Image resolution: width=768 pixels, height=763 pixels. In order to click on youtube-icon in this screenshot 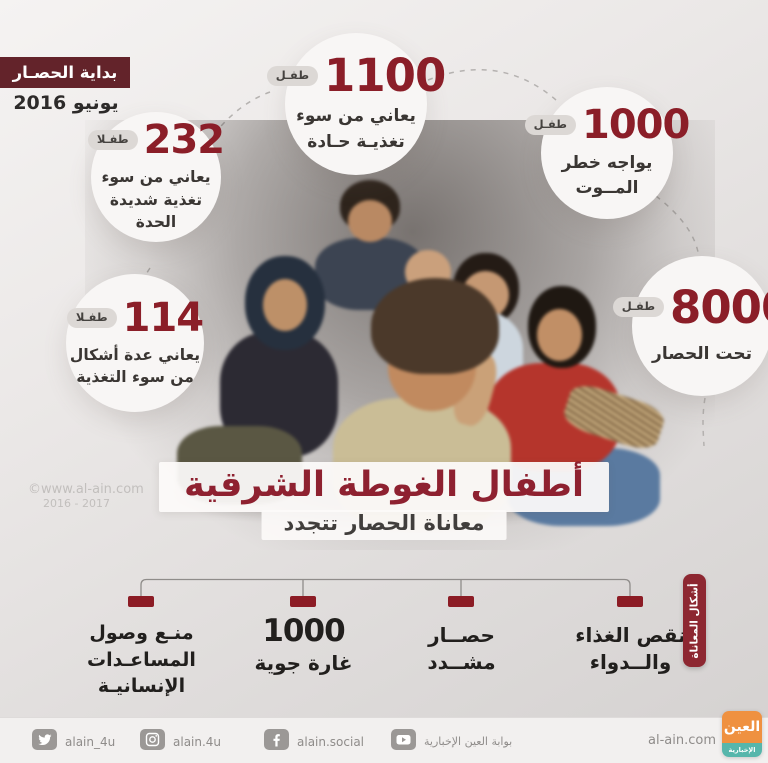, I will do `click(403, 741)`.